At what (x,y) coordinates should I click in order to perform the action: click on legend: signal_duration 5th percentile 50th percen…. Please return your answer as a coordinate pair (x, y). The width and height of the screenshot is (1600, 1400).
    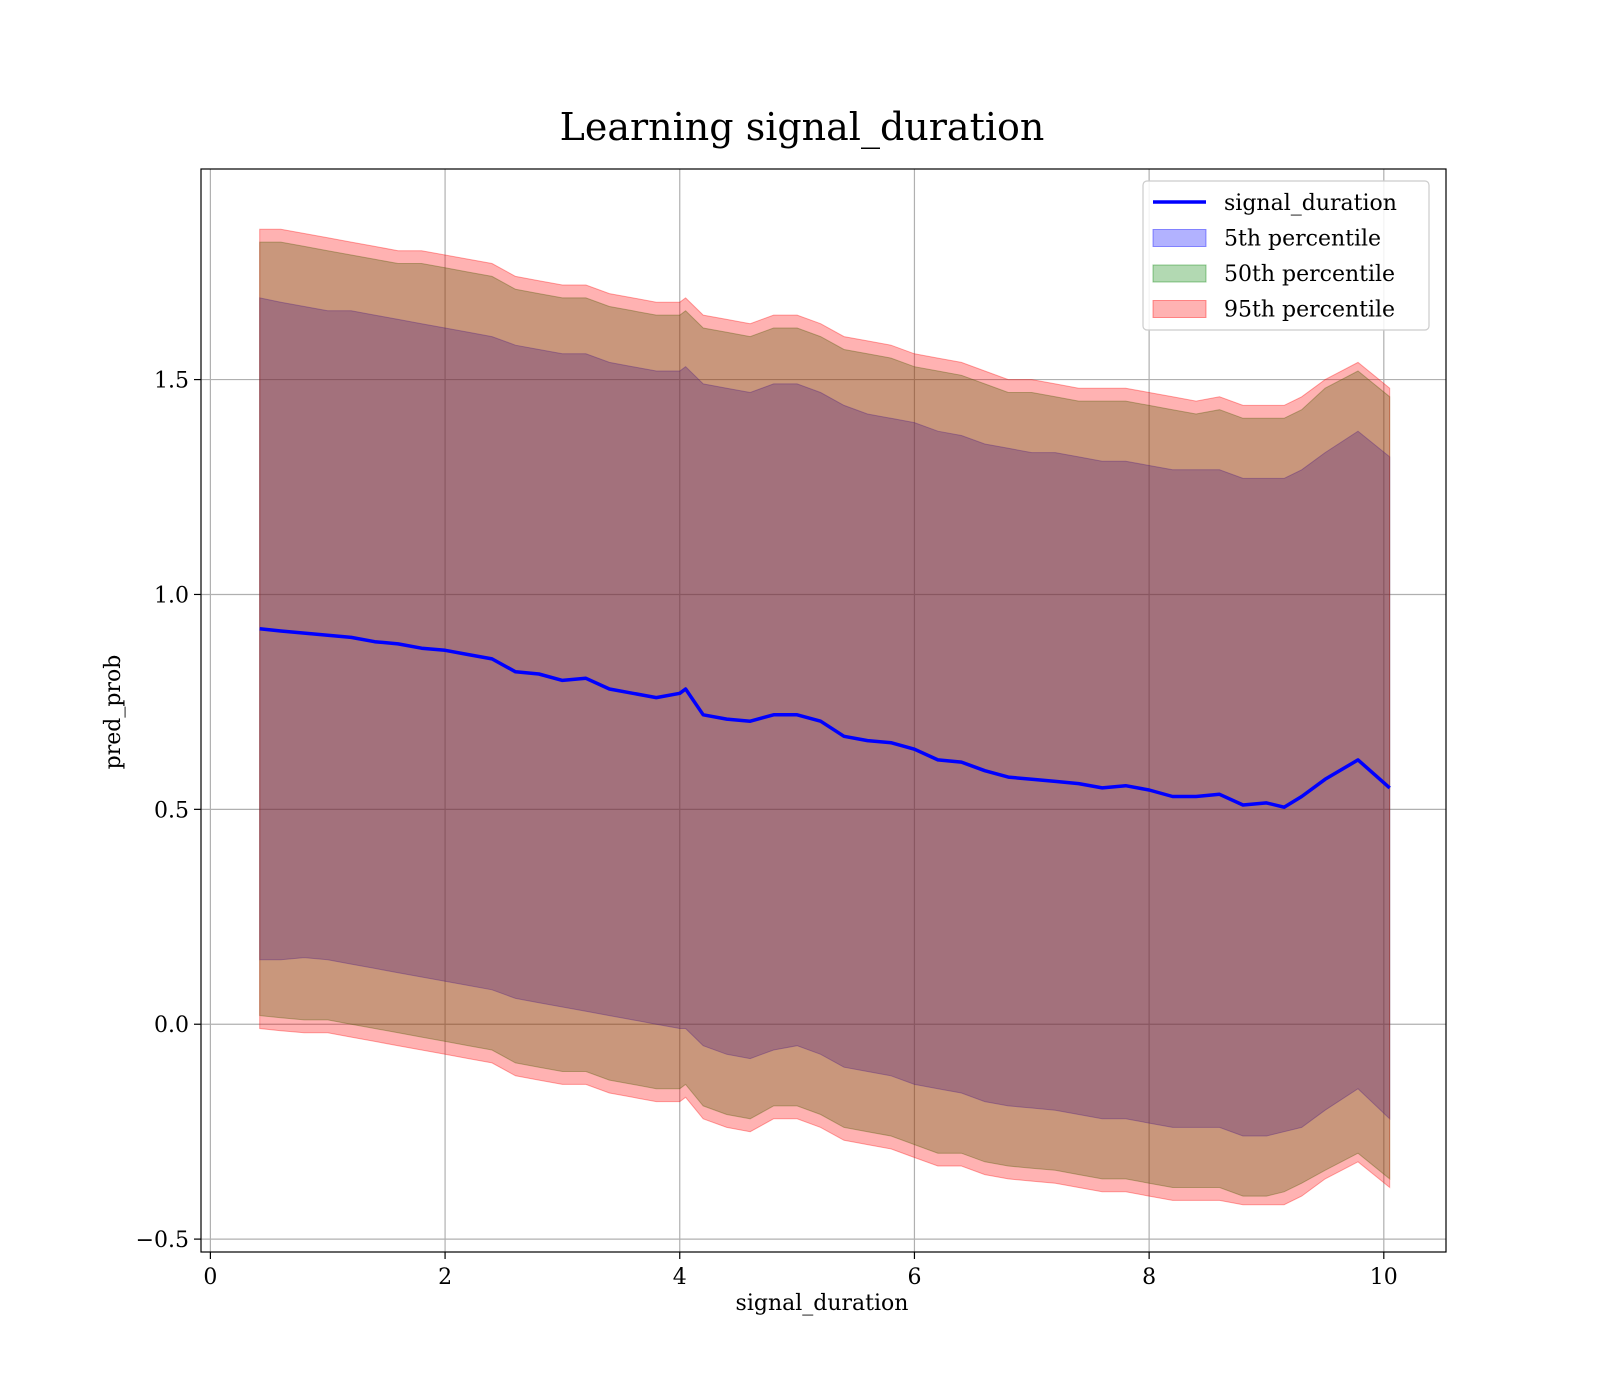
    Looking at the image, I should click on (1286, 255).